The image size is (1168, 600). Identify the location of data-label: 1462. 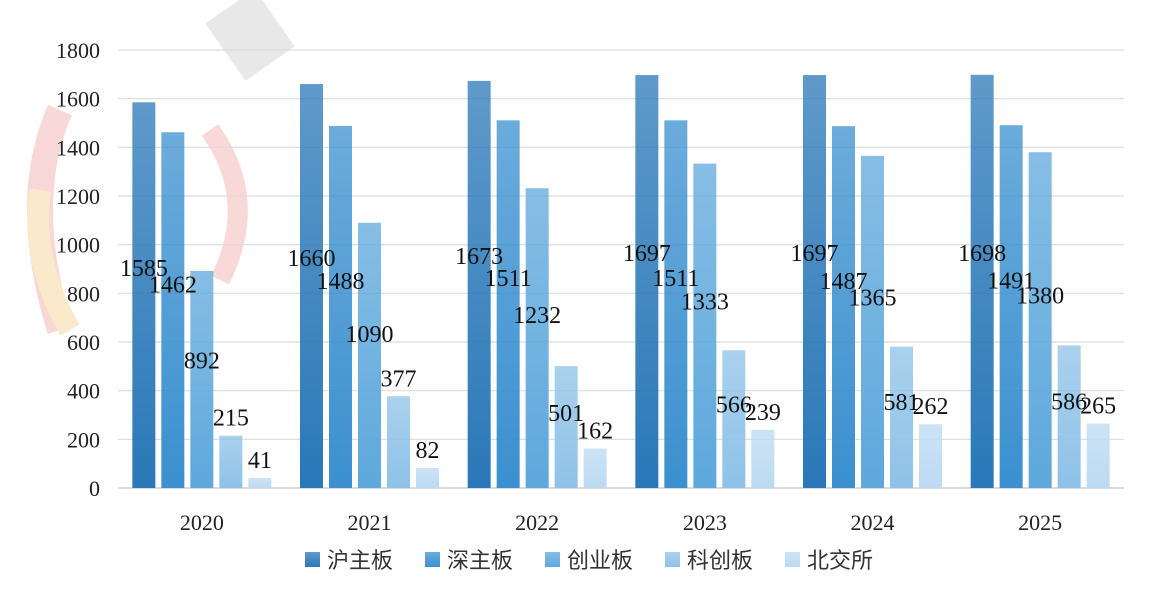
(173, 285).